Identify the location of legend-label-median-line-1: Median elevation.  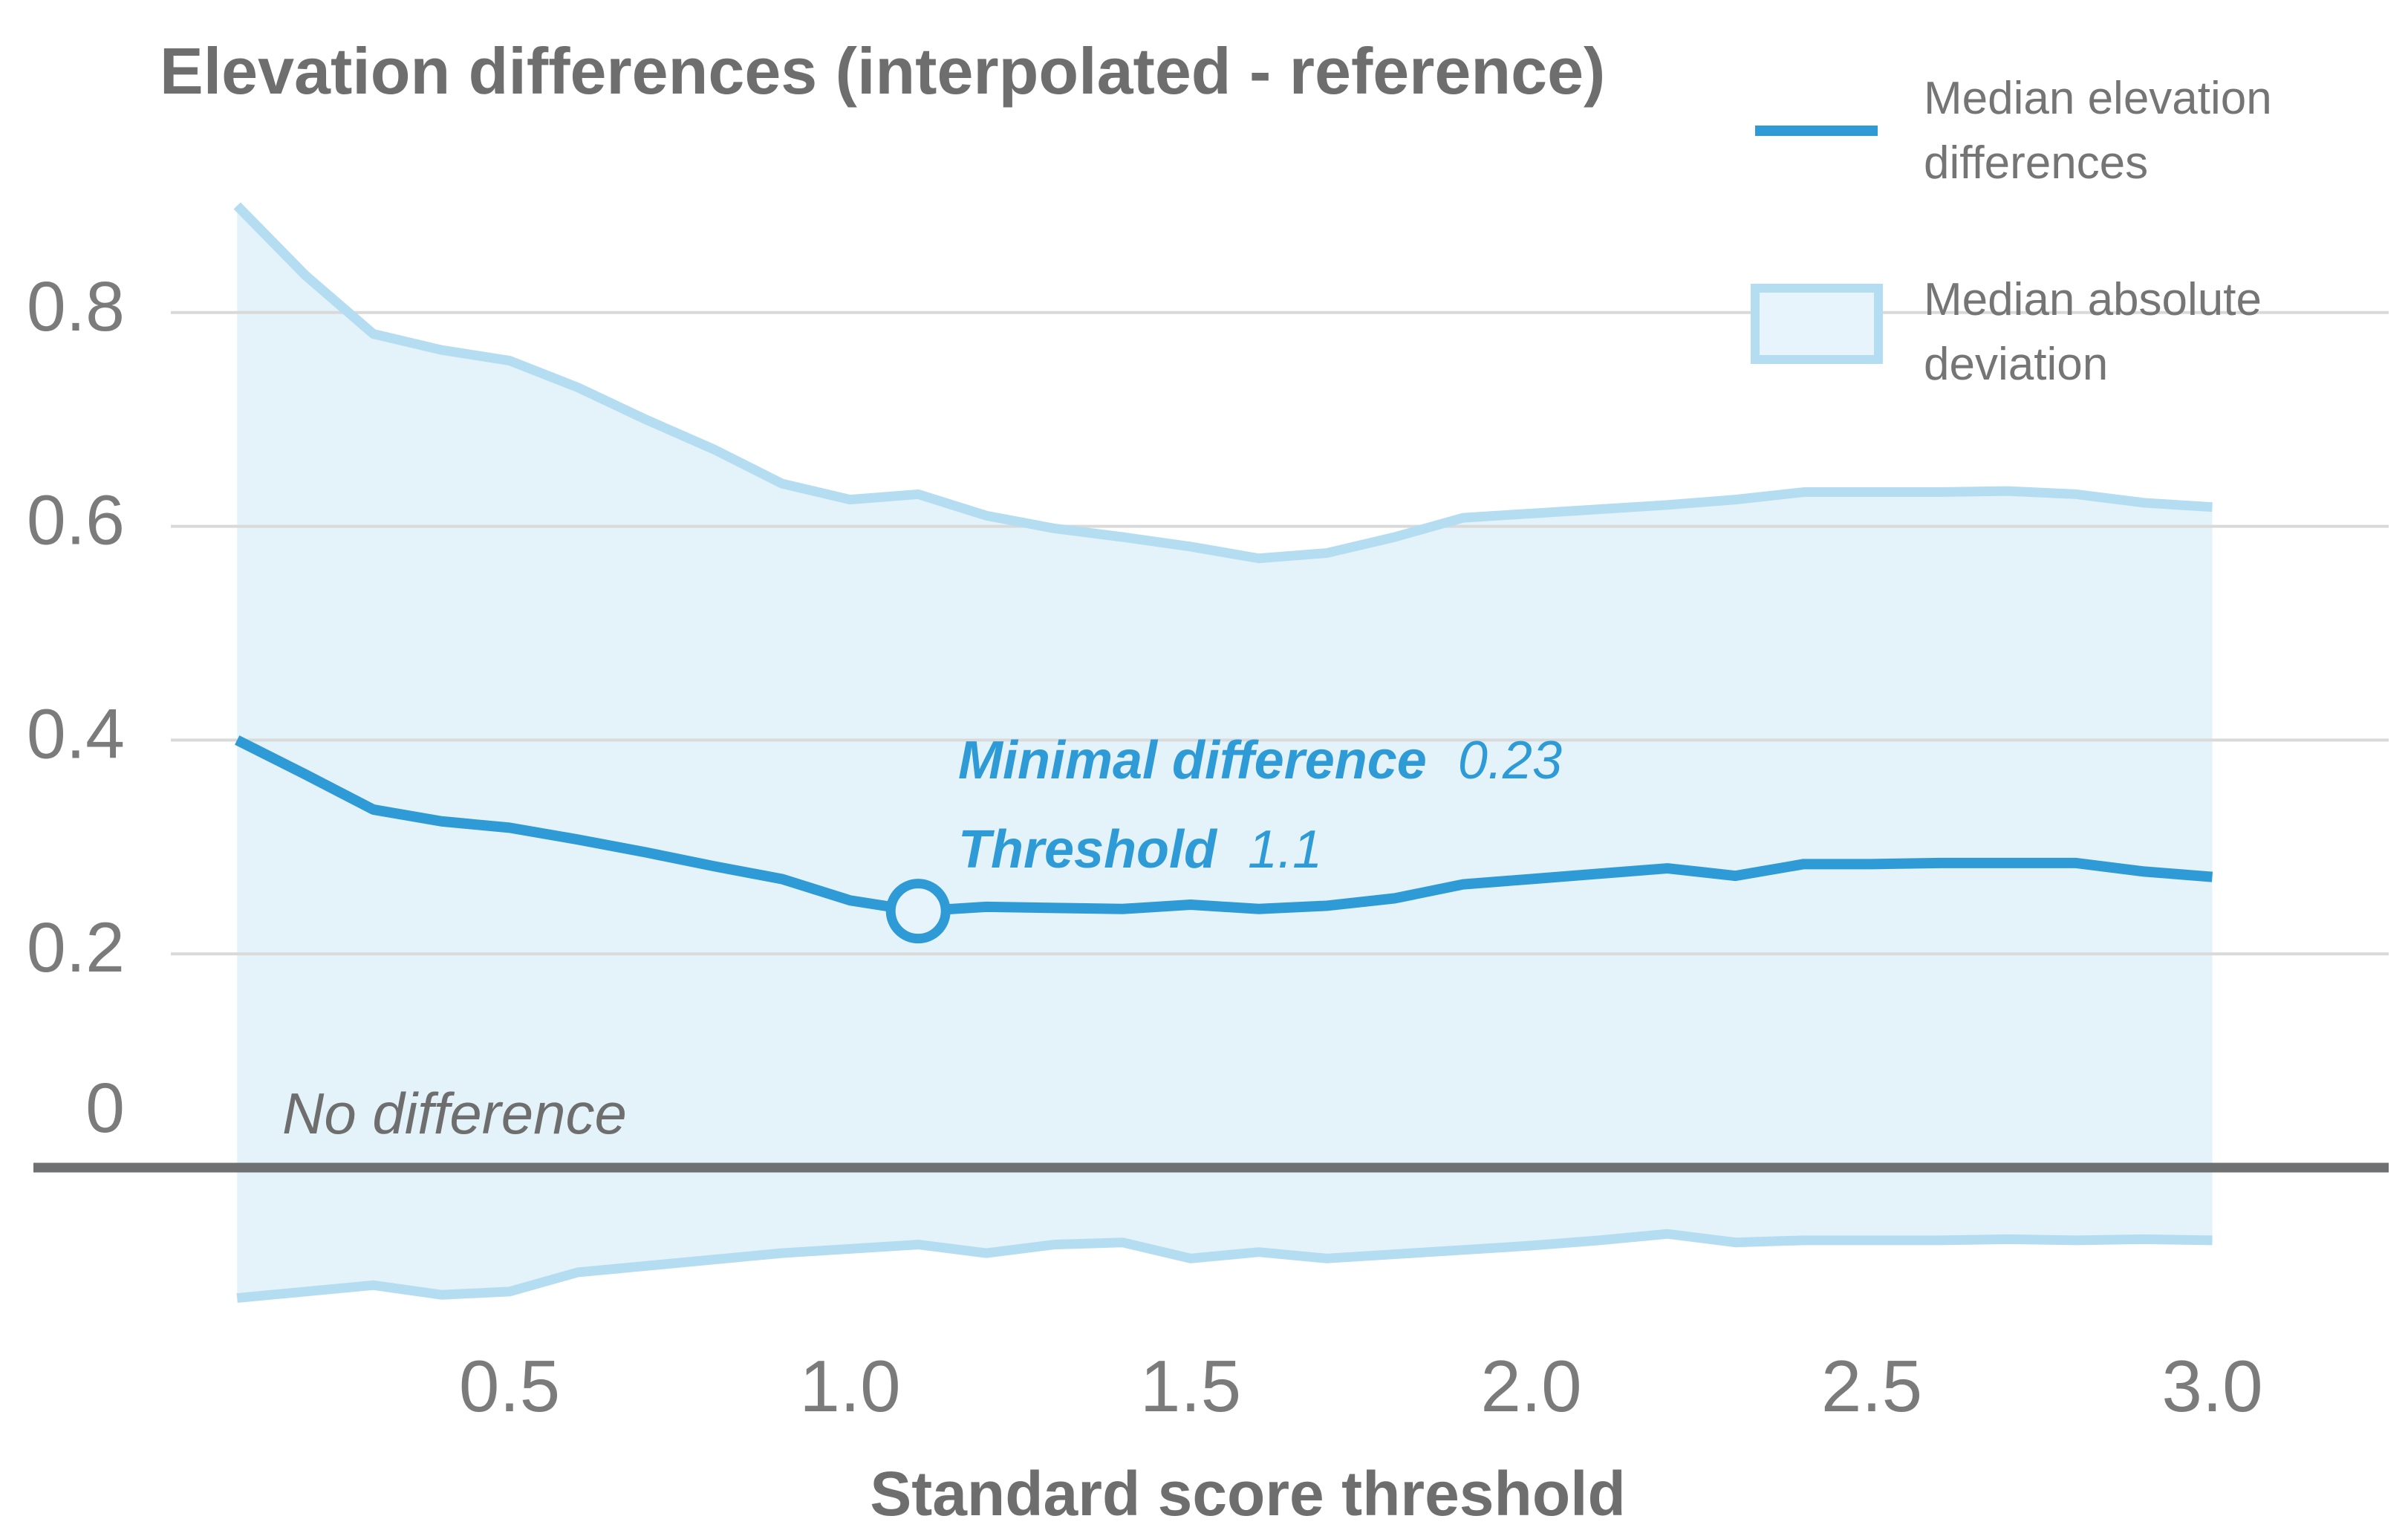
(2098, 98).